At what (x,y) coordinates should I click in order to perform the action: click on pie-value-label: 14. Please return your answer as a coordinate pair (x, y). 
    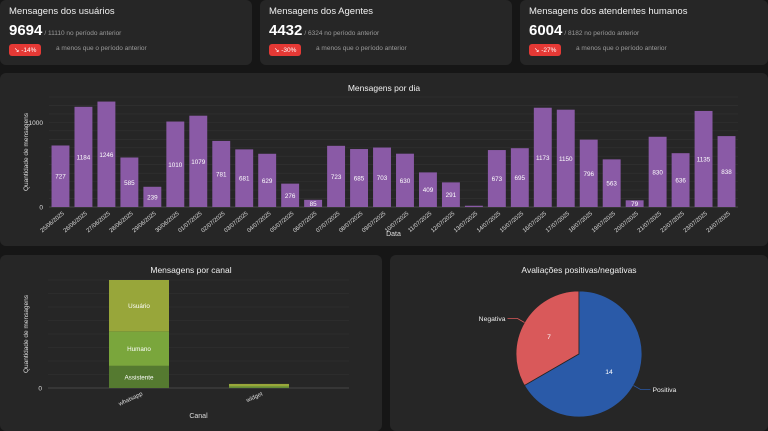
    Looking at the image, I should click on (609, 372).